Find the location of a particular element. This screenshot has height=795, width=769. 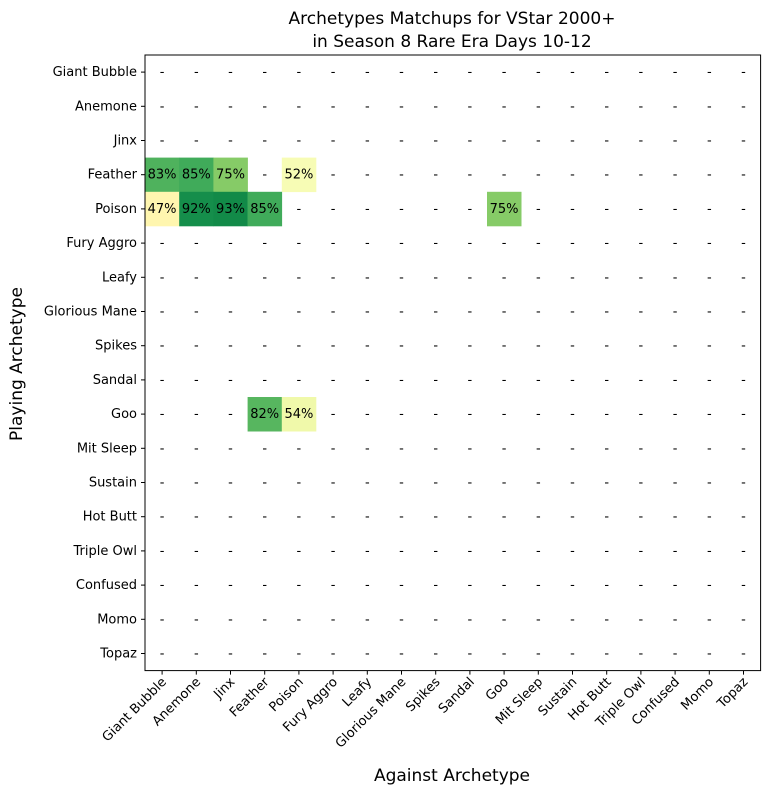

y-tick-label: Giant Bubble is located at coordinates (95, 72).